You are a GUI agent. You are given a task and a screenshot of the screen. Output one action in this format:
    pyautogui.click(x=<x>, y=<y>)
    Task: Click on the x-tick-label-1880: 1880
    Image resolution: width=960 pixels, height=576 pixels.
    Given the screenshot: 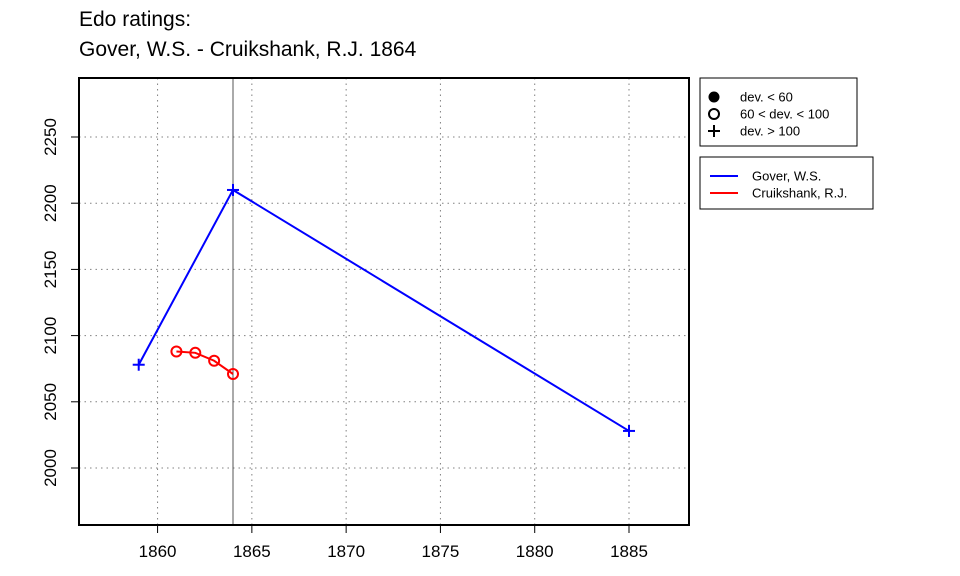 What is the action you would take?
    pyautogui.click(x=535, y=551)
    